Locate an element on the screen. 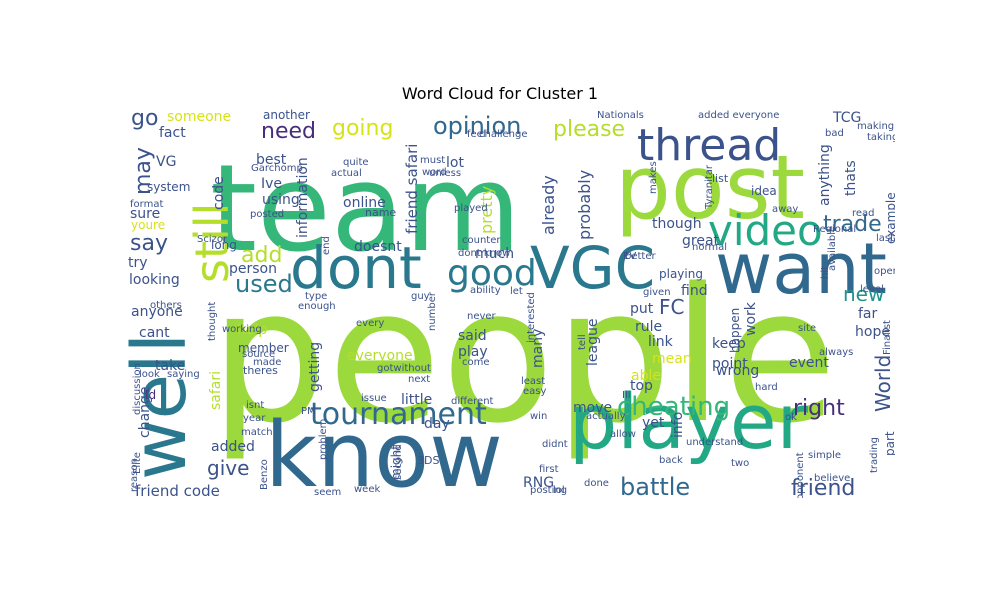 This screenshot has width=1000, height=600. word-best: best is located at coordinates (271, 160).